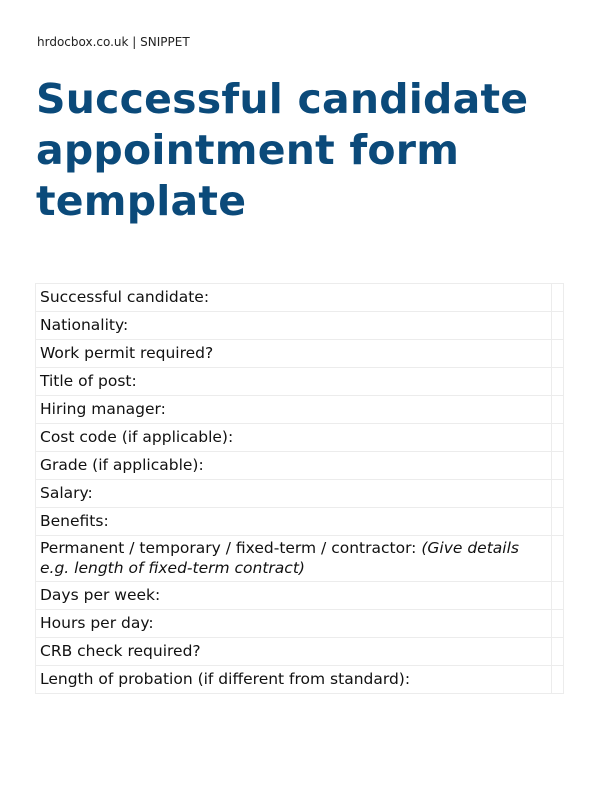  I want to click on form-row: Title of post:, so click(299, 381).